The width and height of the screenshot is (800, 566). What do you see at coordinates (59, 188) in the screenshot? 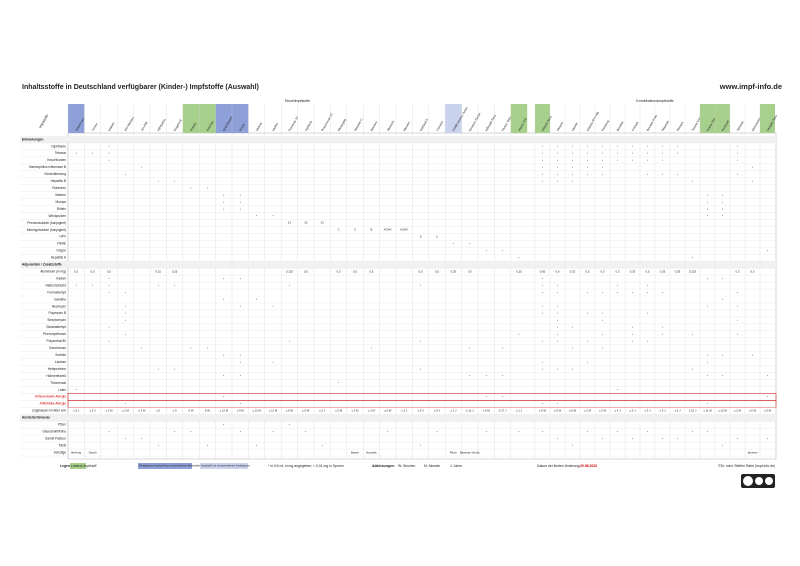
I see `row-label: Rotaviren` at bounding box center [59, 188].